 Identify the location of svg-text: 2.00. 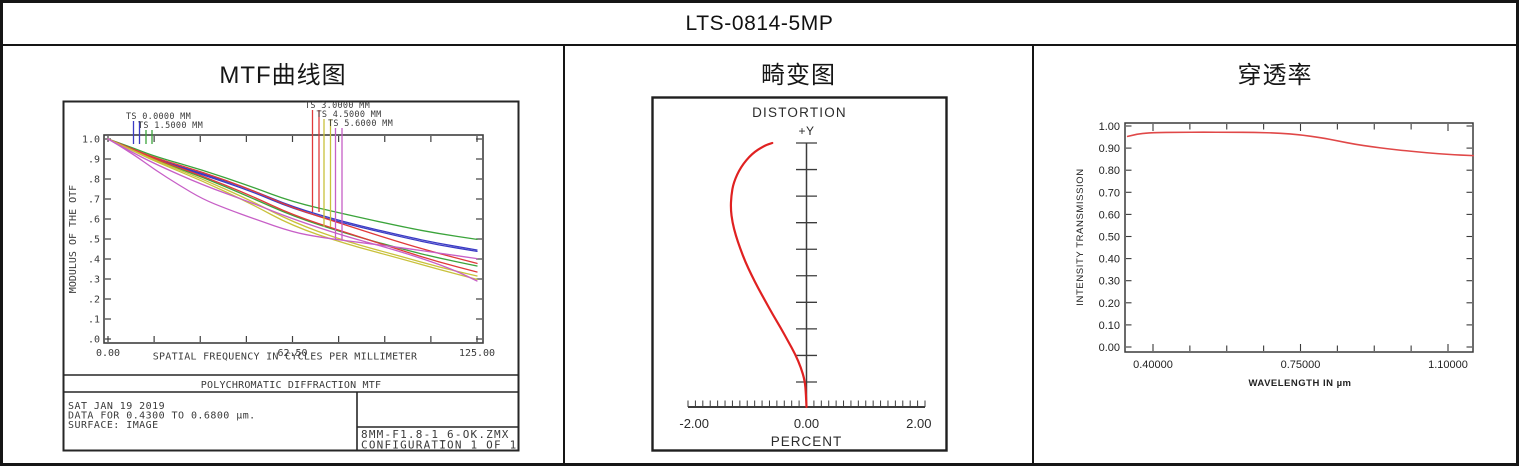
(918, 423).